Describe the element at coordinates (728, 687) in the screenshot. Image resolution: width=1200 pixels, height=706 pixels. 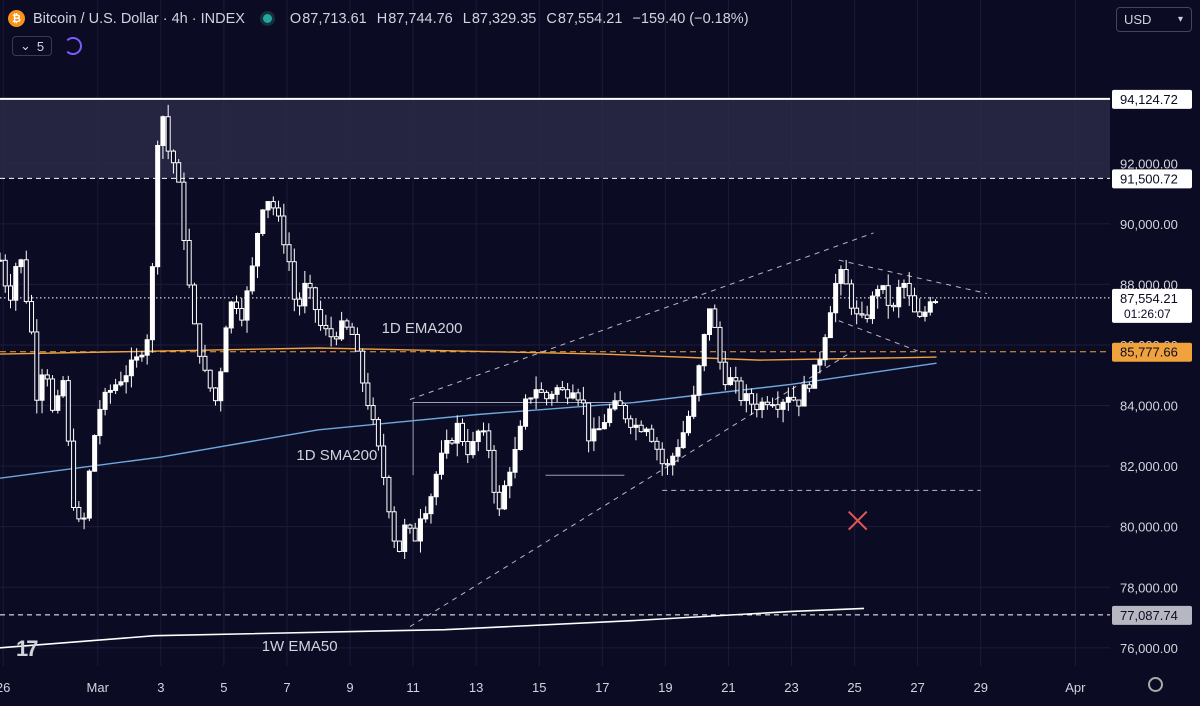
I see `x-tick-label: 21` at that location.